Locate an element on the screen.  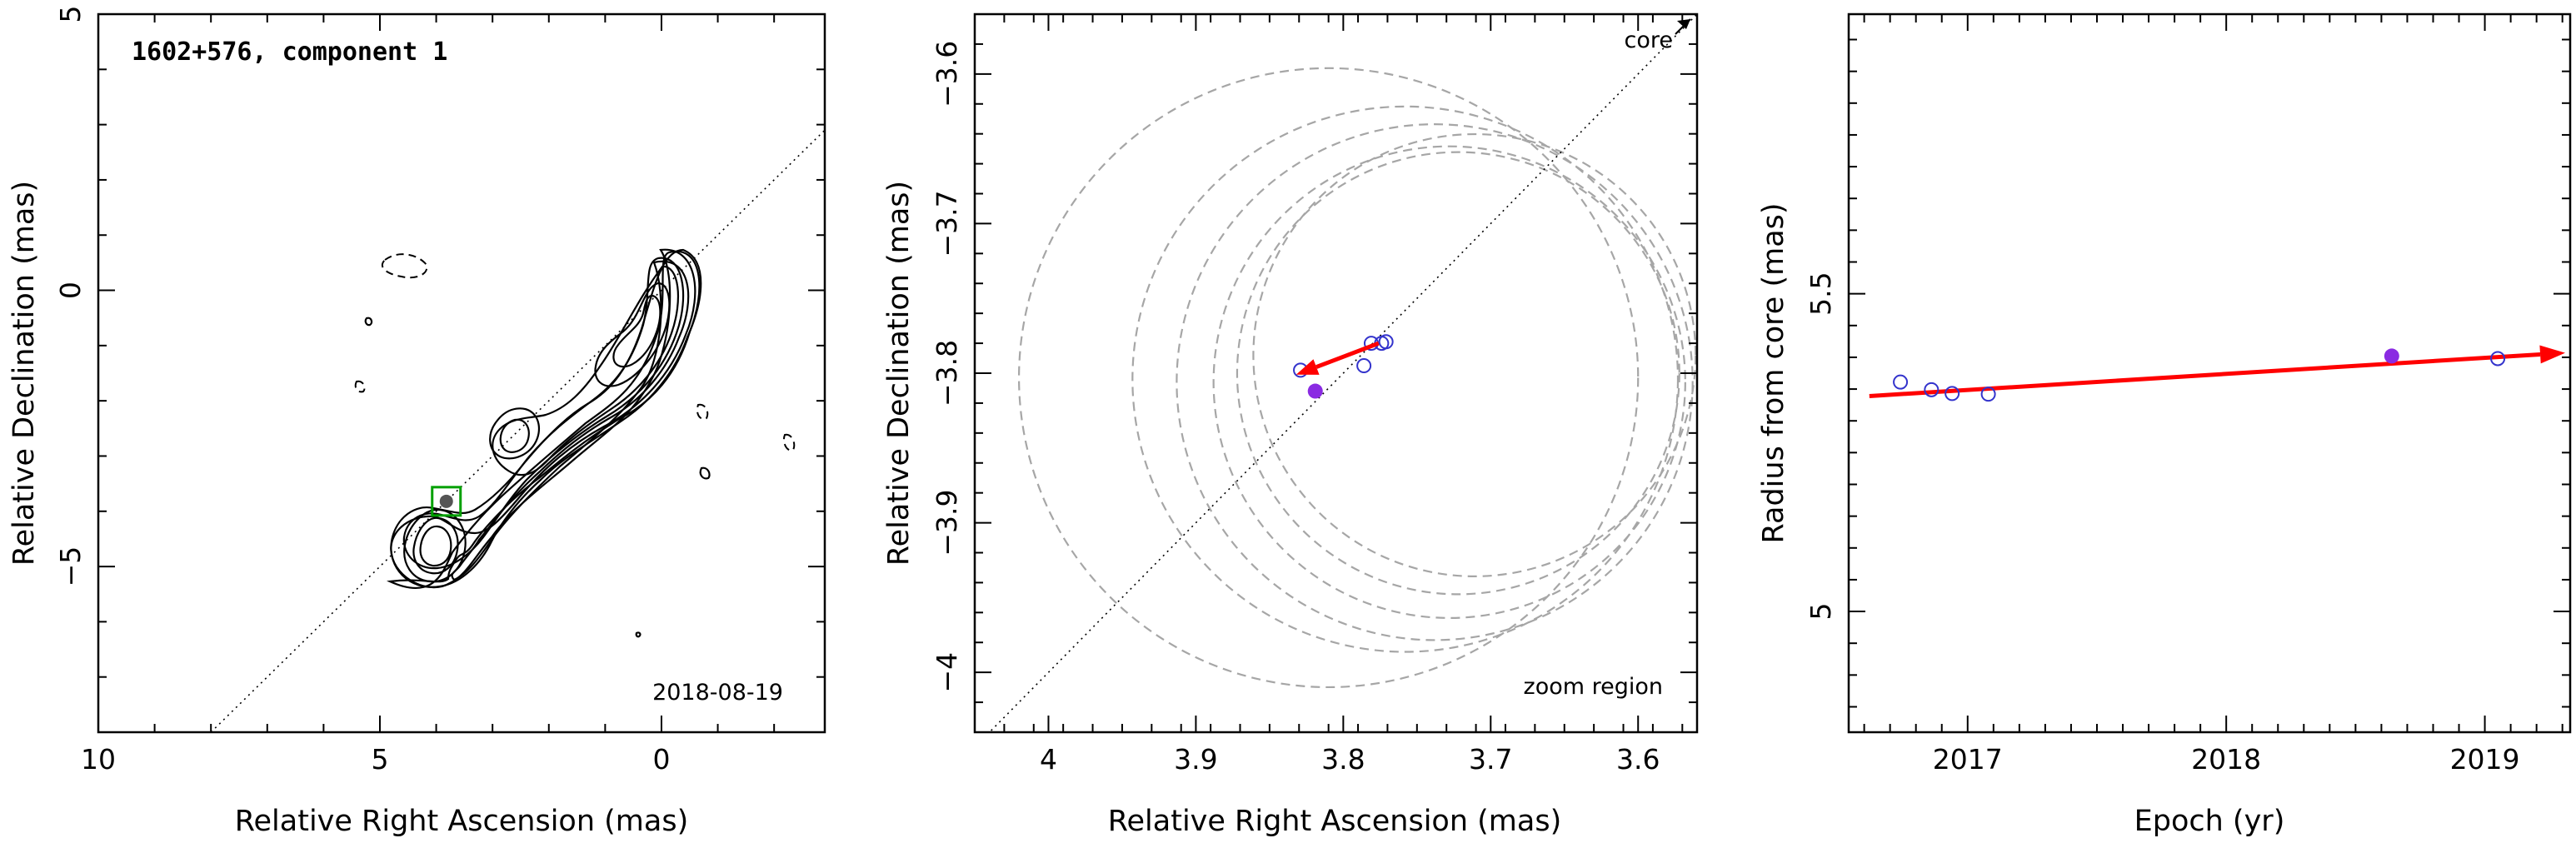
component-marker is located at coordinates (446, 501).